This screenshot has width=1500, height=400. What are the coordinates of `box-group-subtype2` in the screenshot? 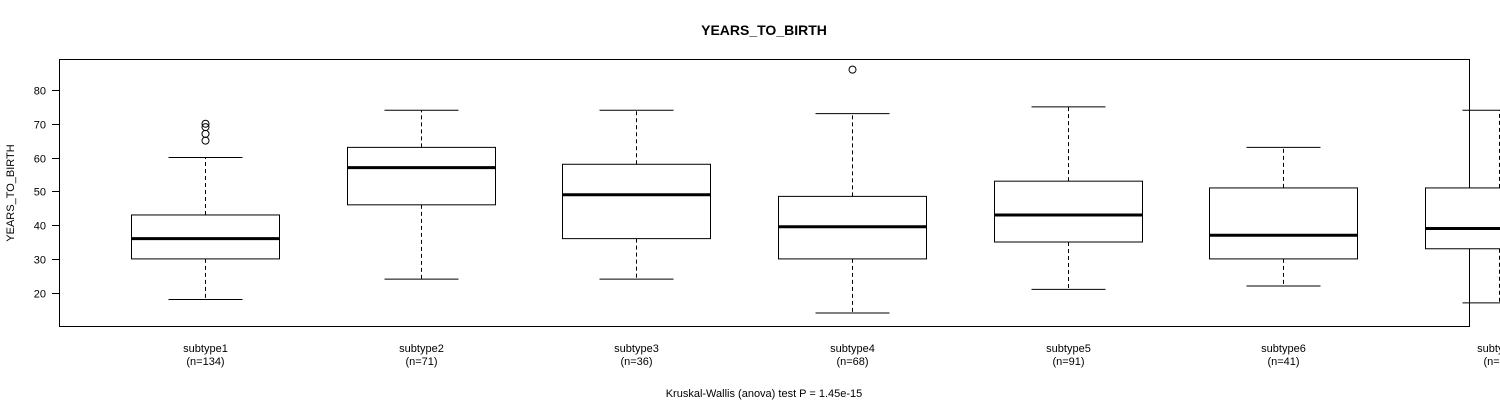 It's located at (421, 194).